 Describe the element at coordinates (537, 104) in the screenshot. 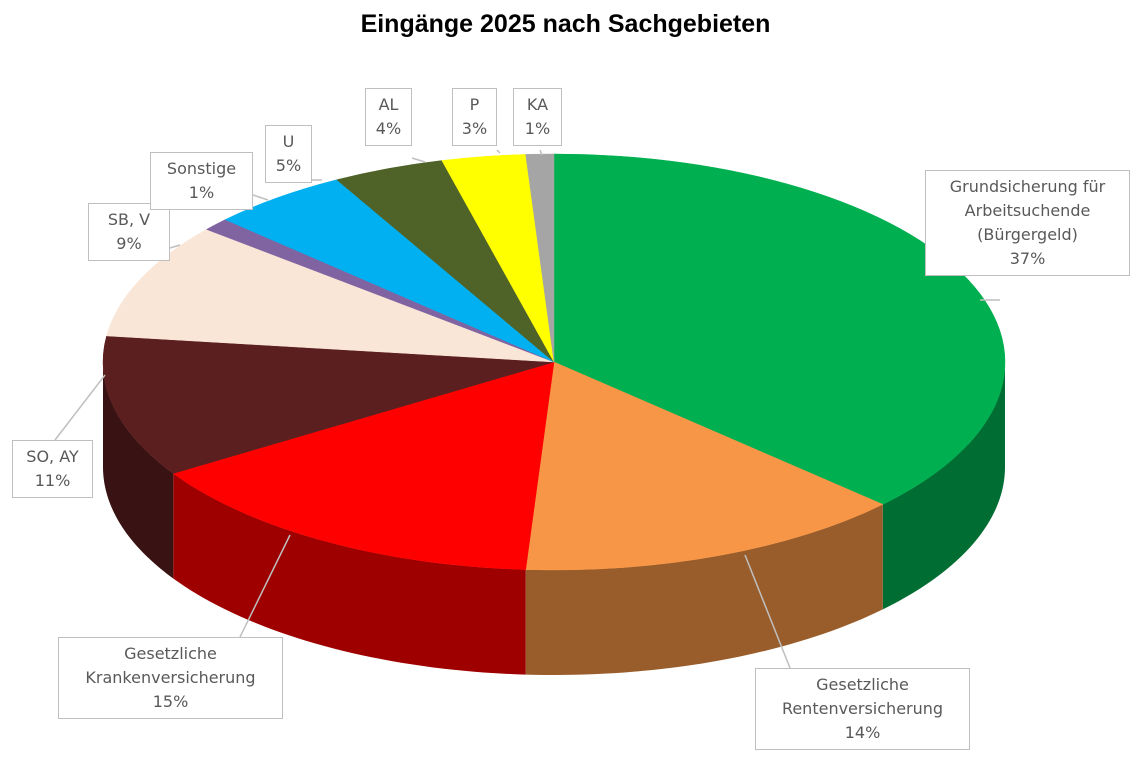

I see `label-category: KA` at that location.